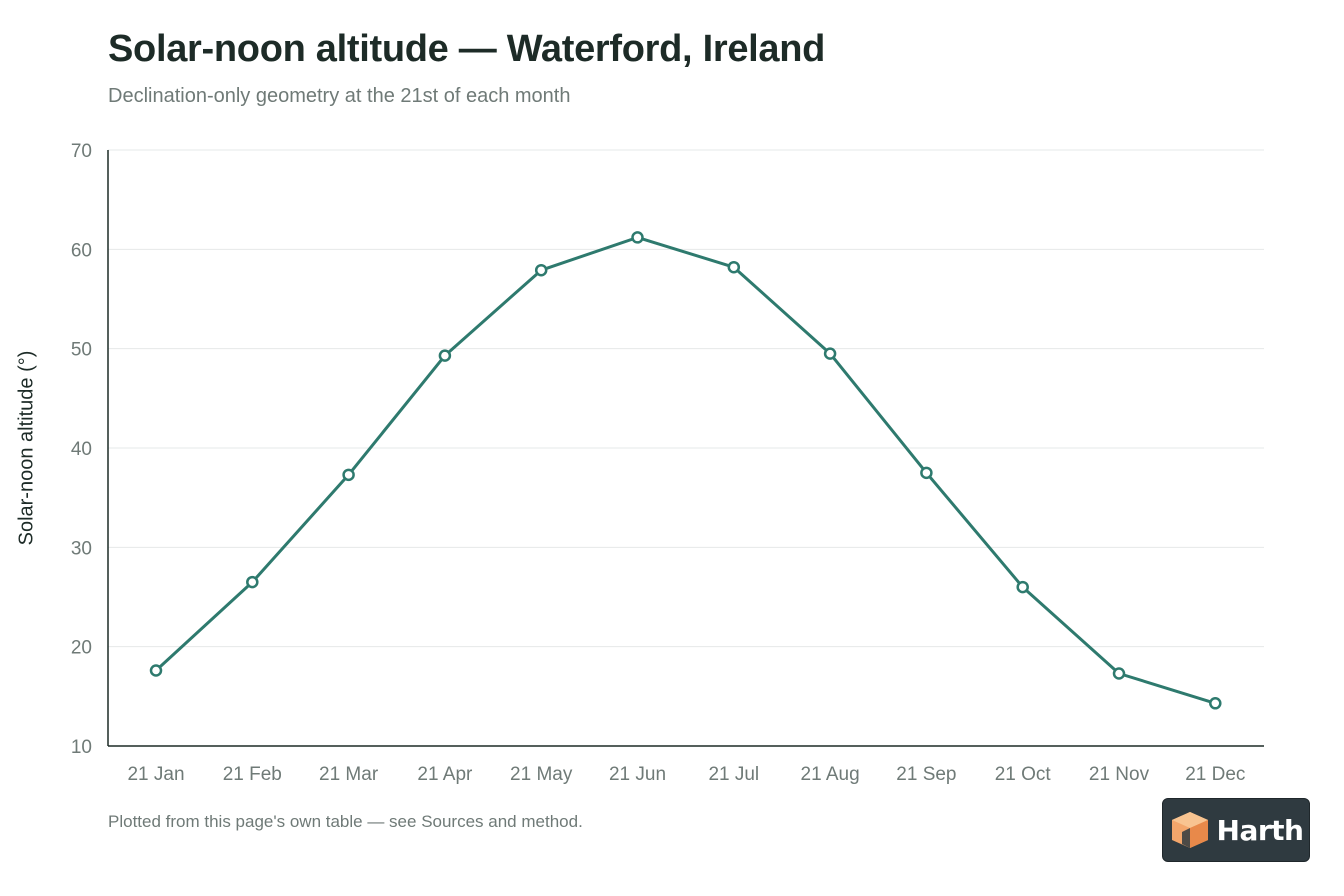  What do you see at coordinates (830, 774) in the screenshot?
I see `x-tick-label: 21 Aug` at bounding box center [830, 774].